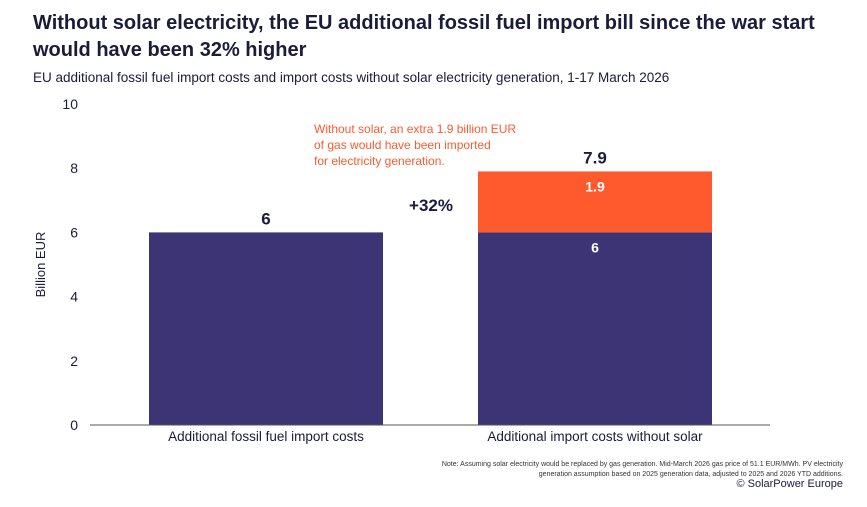 Image resolution: width=867 pixels, height=507 pixels. What do you see at coordinates (402, 145) in the screenshot?
I see `callout-line: of gas would have been imported` at bounding box center [402, 145].